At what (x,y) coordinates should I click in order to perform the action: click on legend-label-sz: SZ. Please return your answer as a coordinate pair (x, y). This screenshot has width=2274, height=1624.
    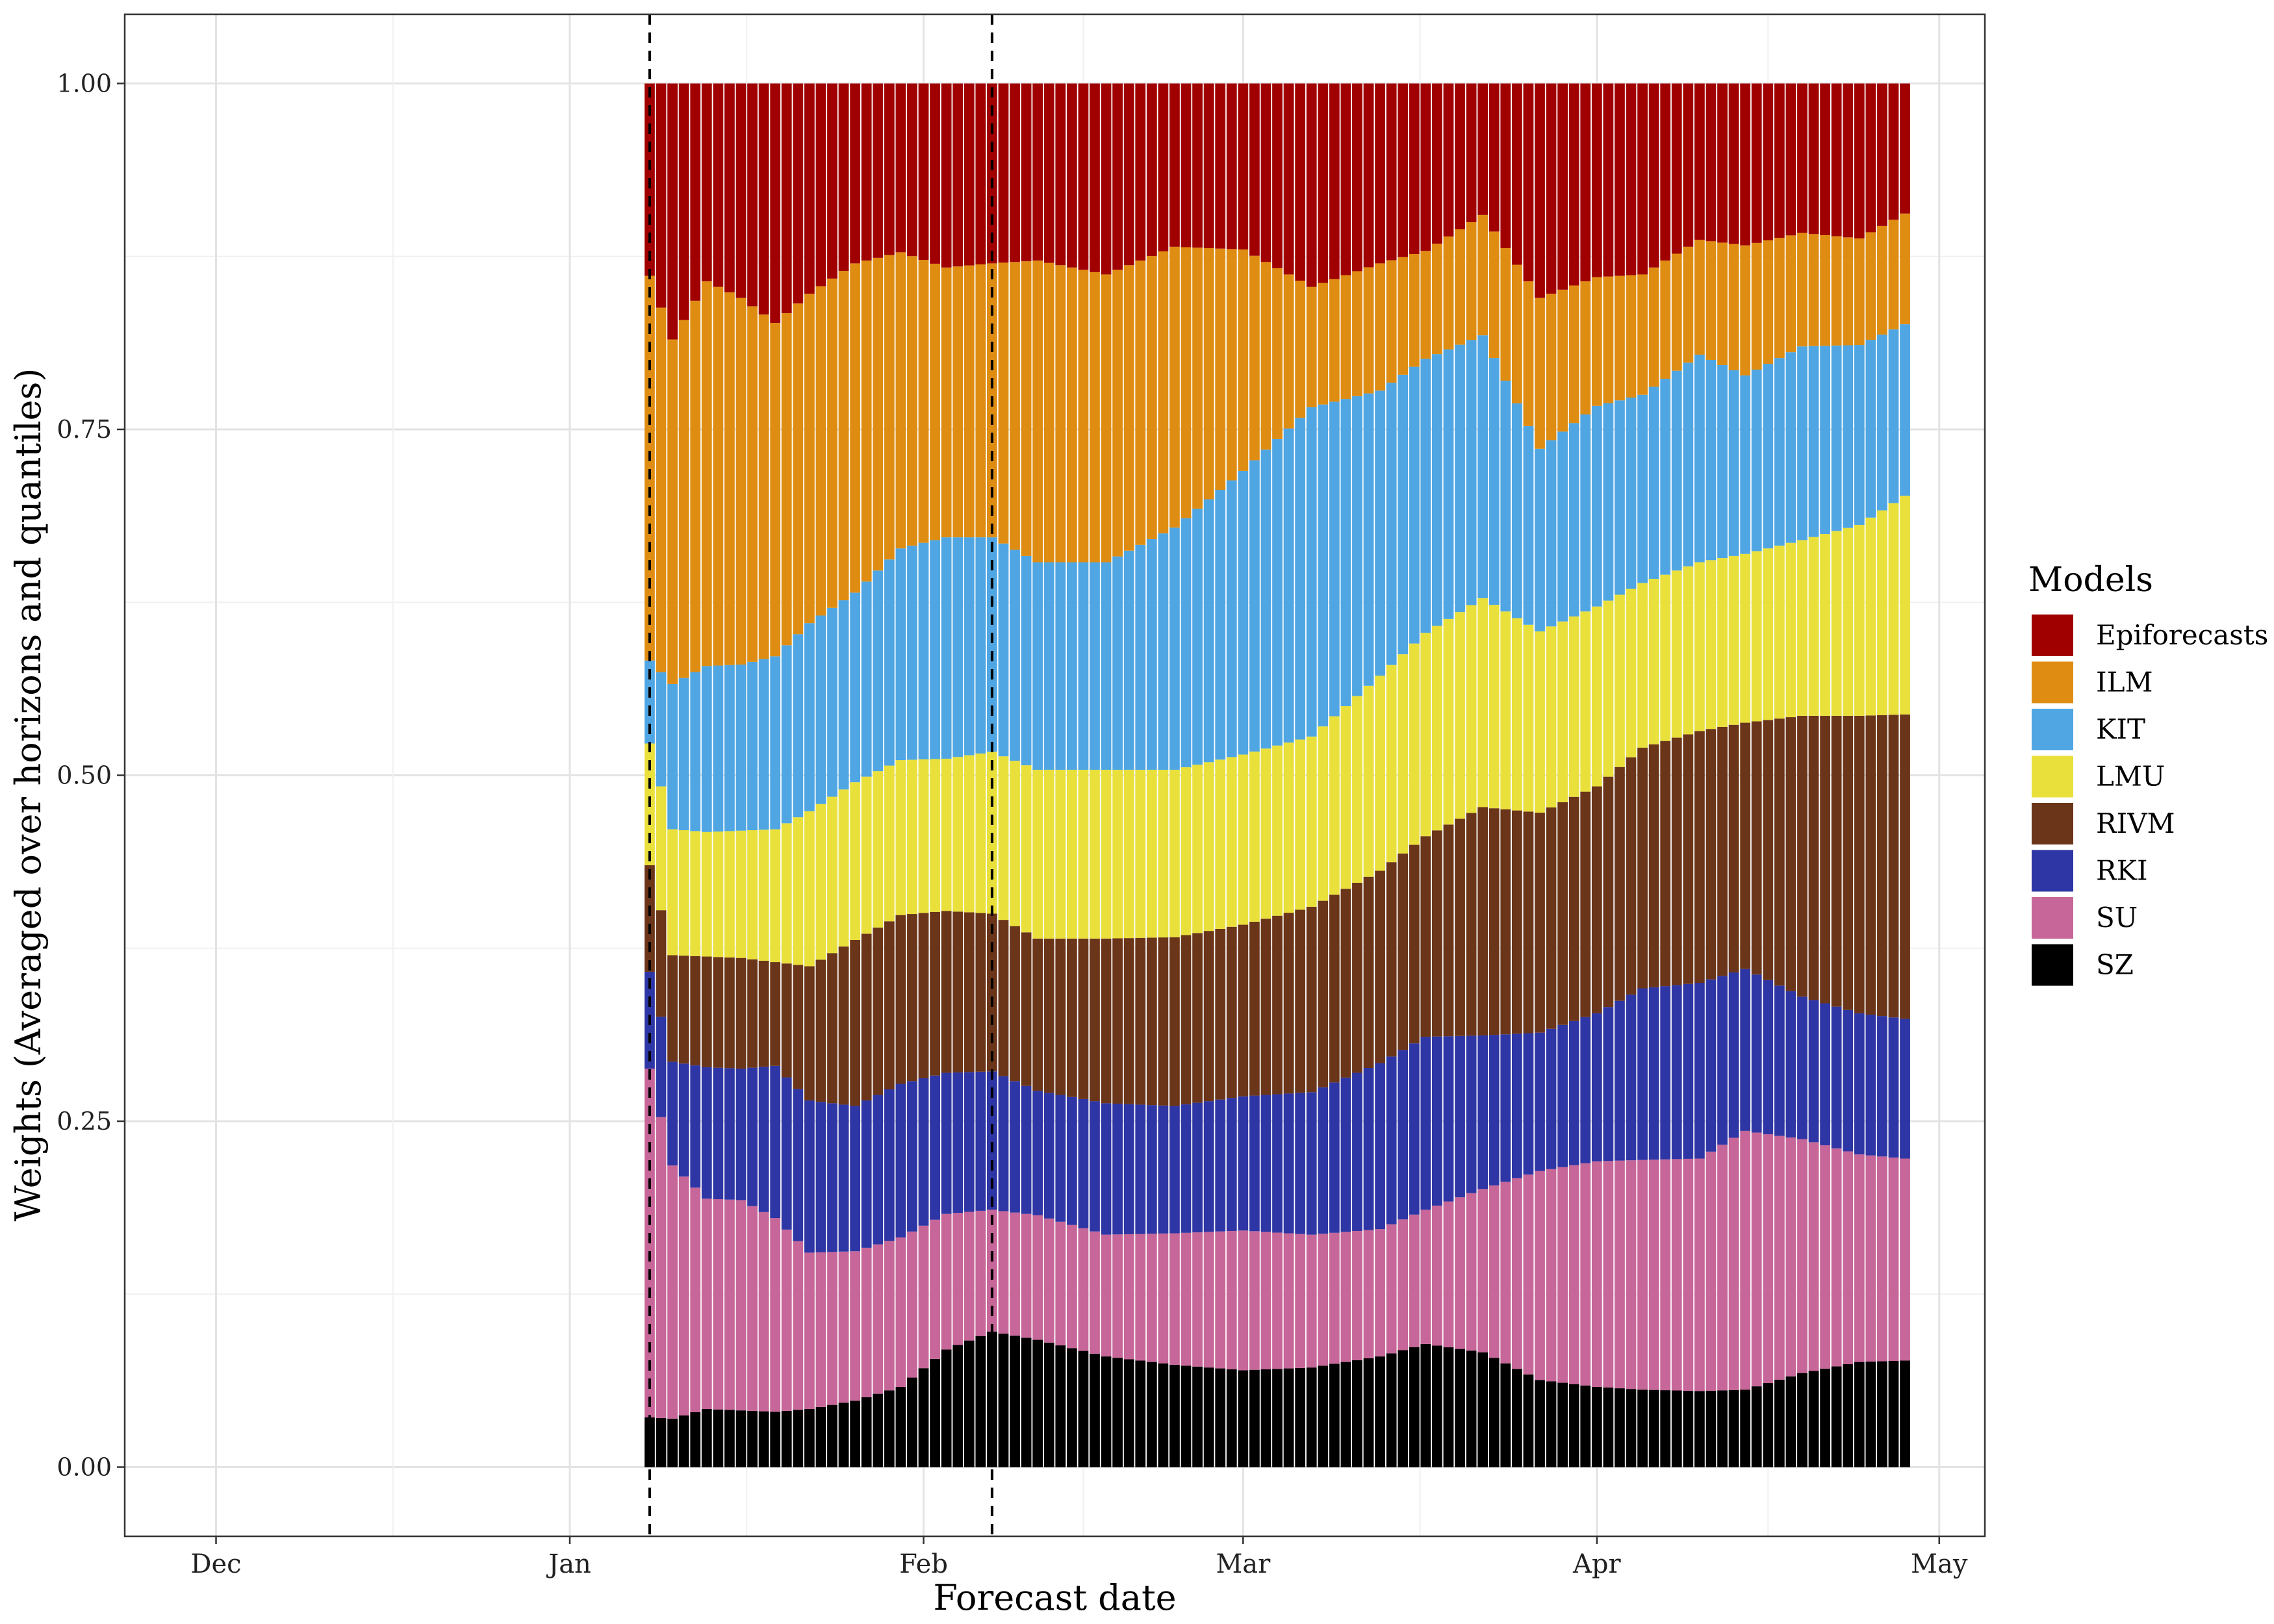
    Looking at the image, I should click on (2115, 965).